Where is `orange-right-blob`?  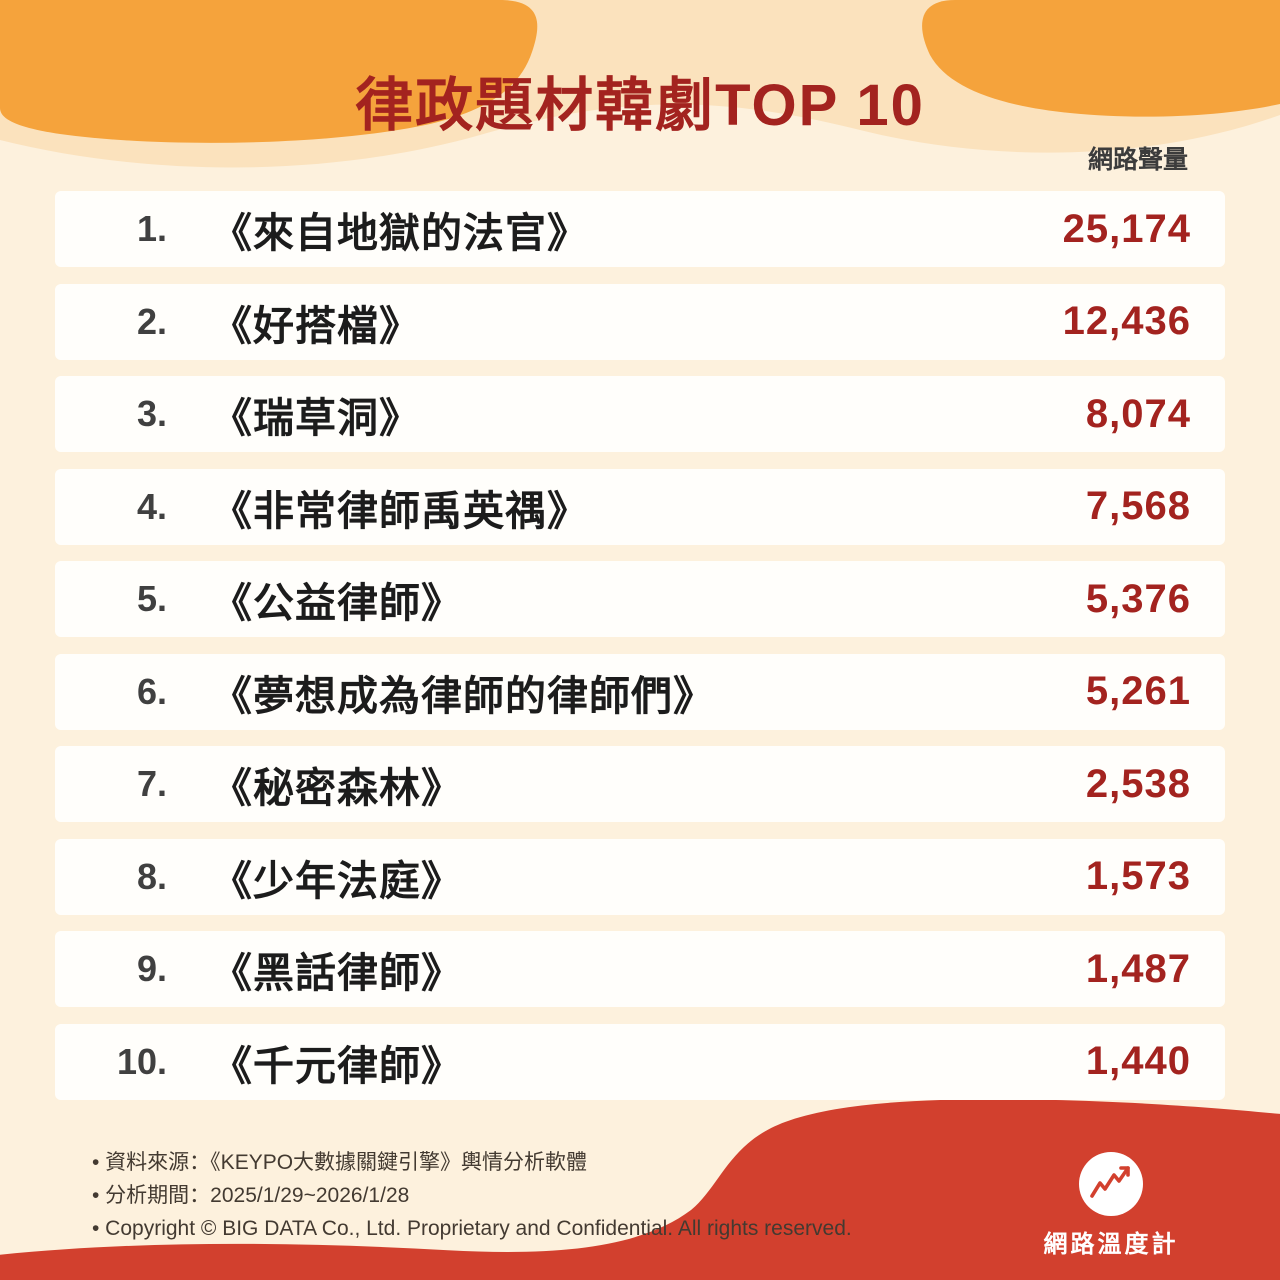
orange-right-blob is located at coordinates (1101, 58).